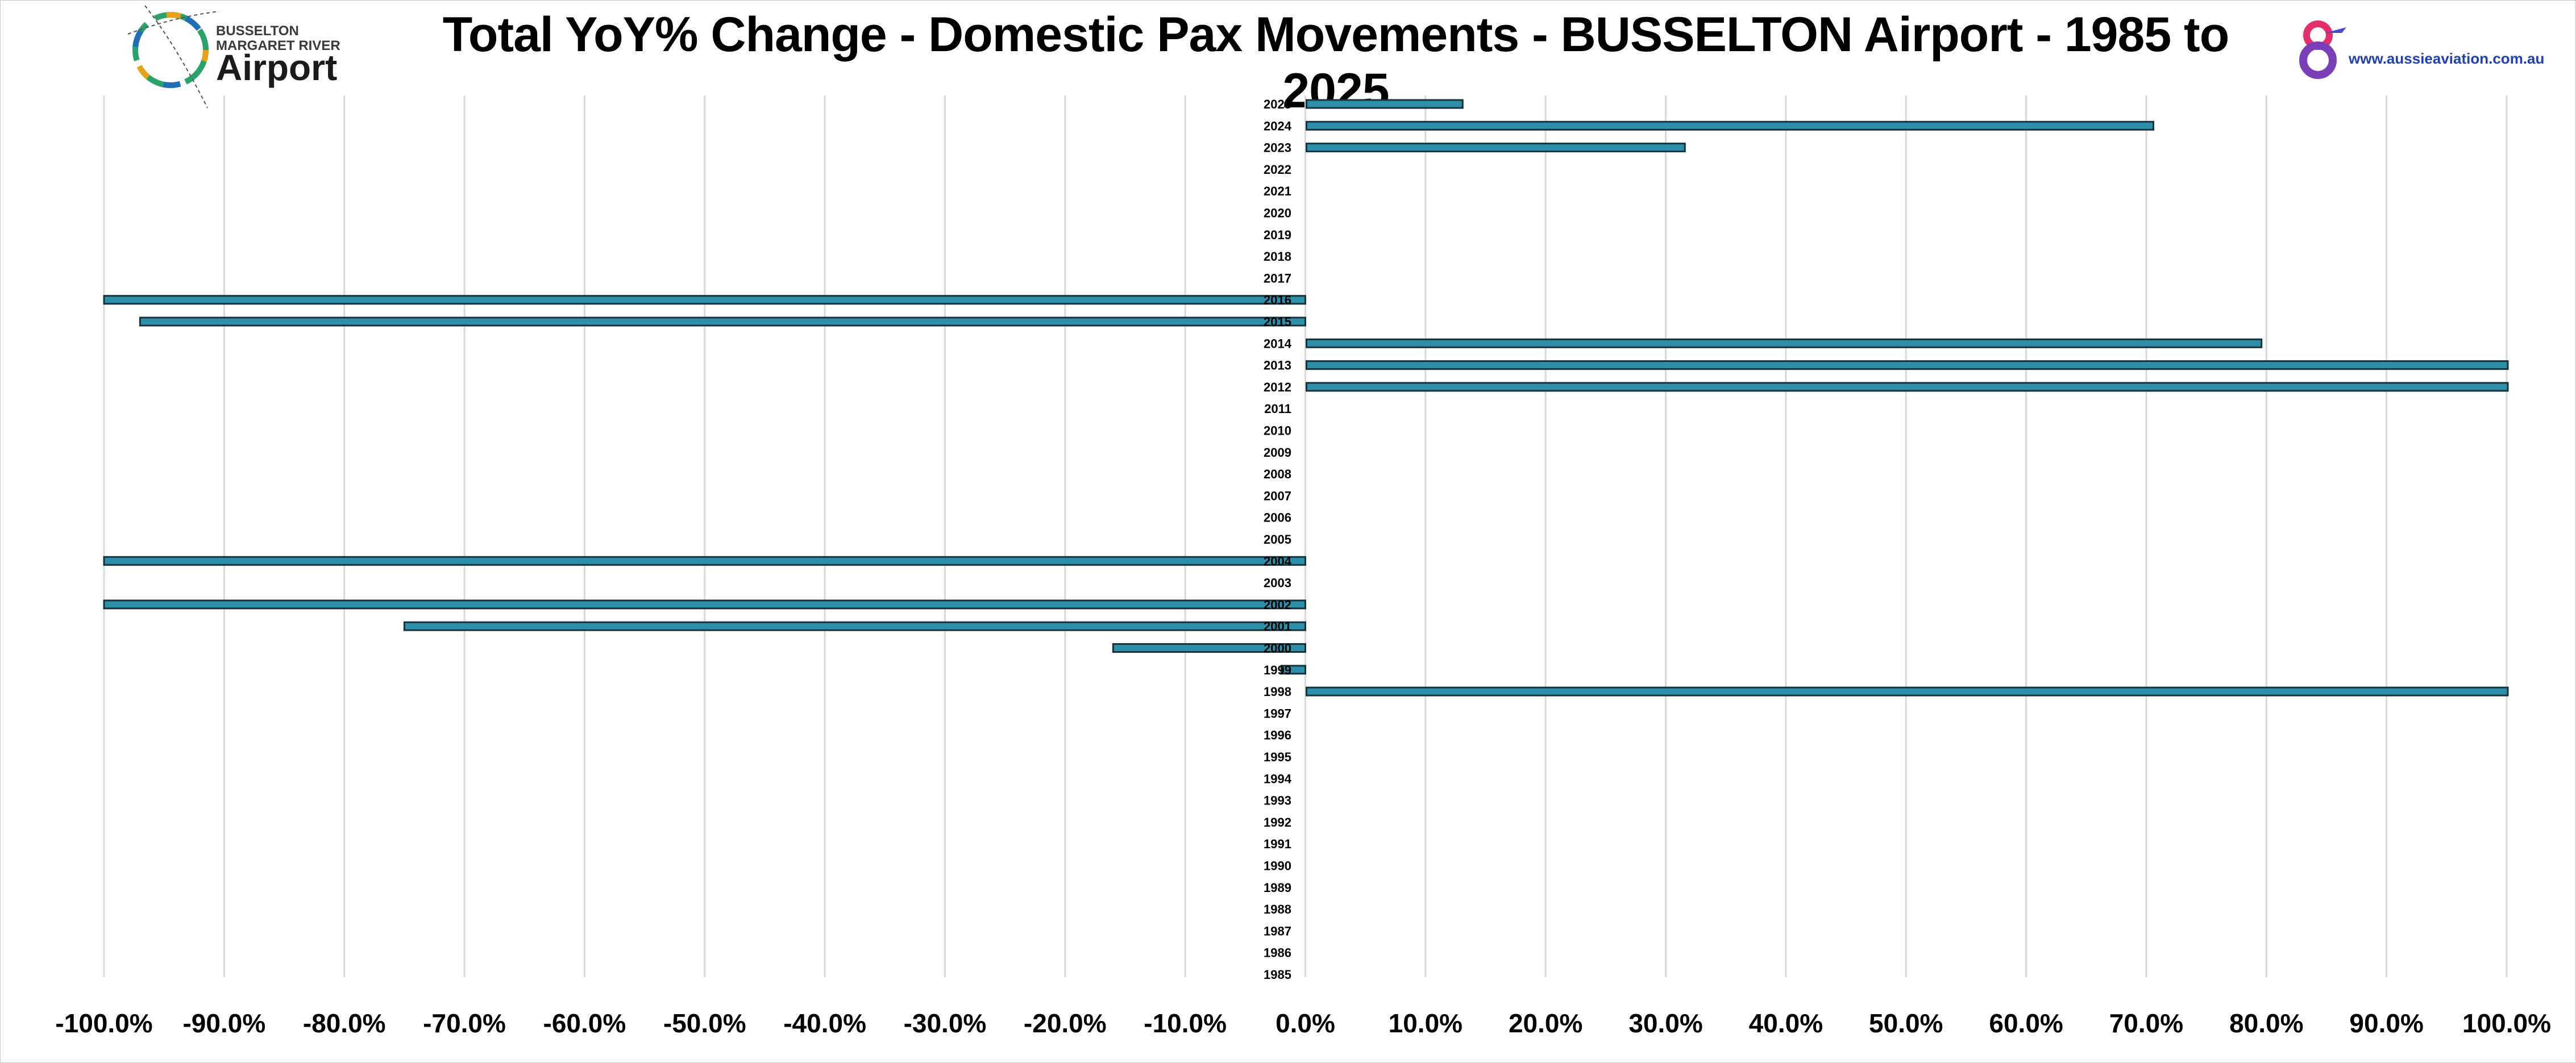 This screenshot has width=2576, height=1063. I want to click on year-label-1992: 1992, so click(1277, 822).